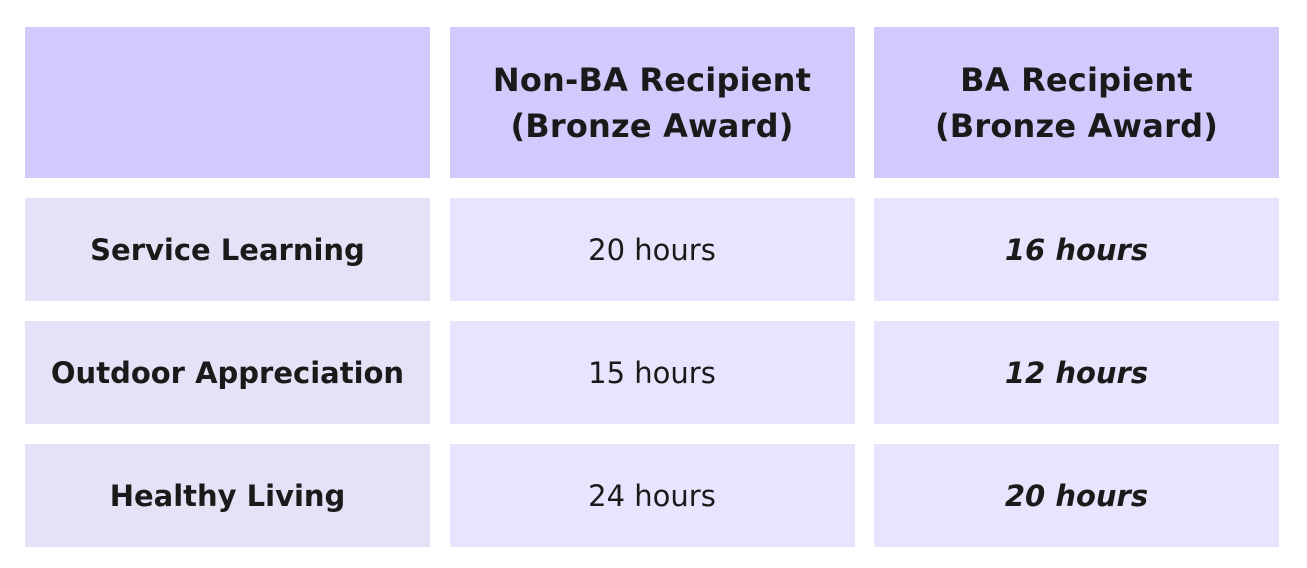 This screenshot has width=1307, height=568. What do you see at coordinates (1076, 125) in the screenshot?
I see `header-ba-line2: (Bronze Award)` at bounding box center [1076, 125].